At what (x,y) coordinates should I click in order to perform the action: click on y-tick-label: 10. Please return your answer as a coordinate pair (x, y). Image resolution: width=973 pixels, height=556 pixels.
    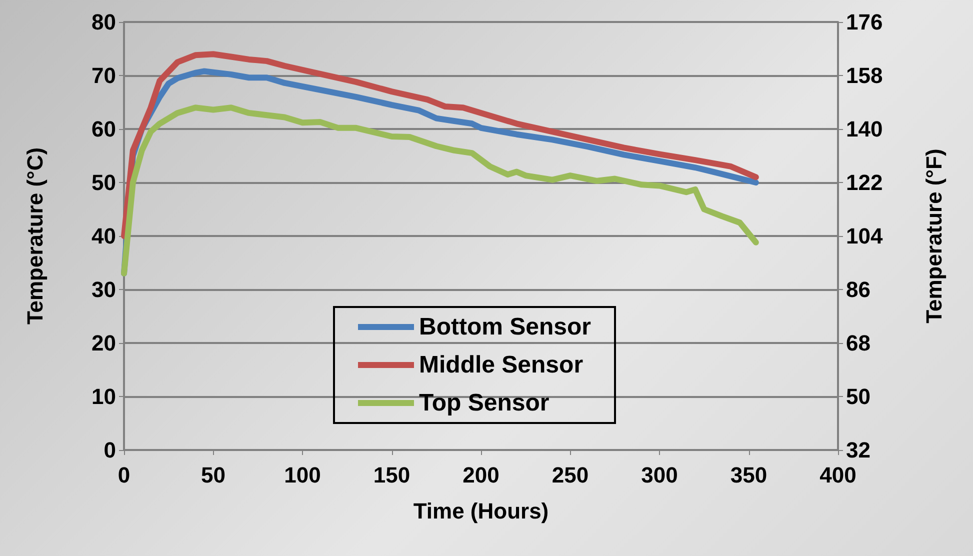
    Looking at the image, I should click on (104, 396).